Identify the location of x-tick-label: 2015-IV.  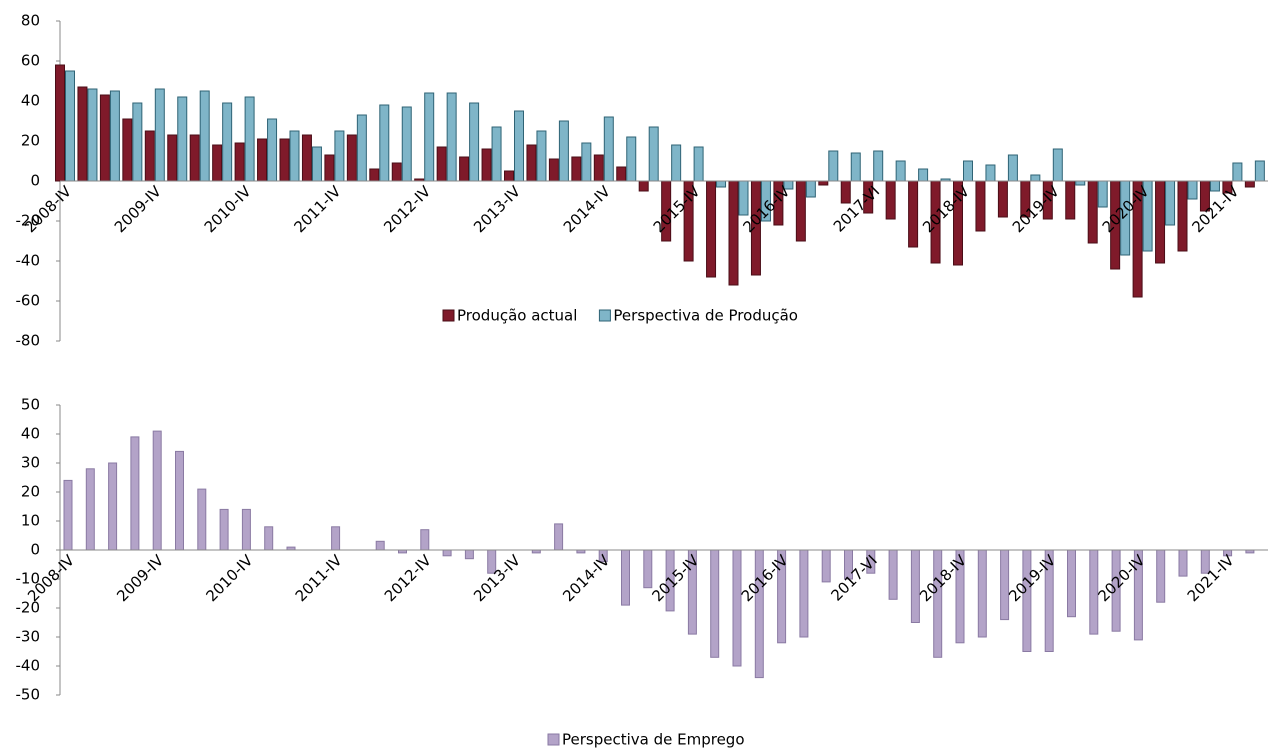
(677, 209).